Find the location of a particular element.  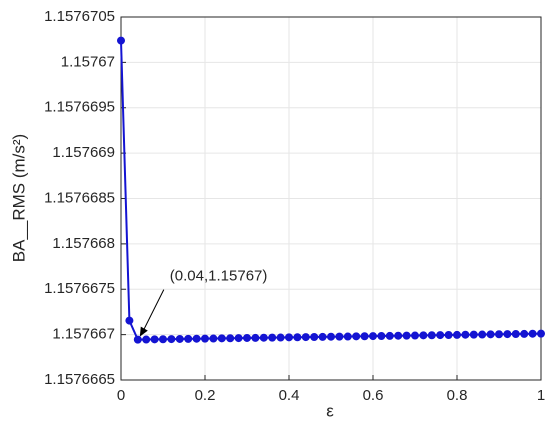

y-tick-label: 1.1576675 is located at coordinates (79, 288).